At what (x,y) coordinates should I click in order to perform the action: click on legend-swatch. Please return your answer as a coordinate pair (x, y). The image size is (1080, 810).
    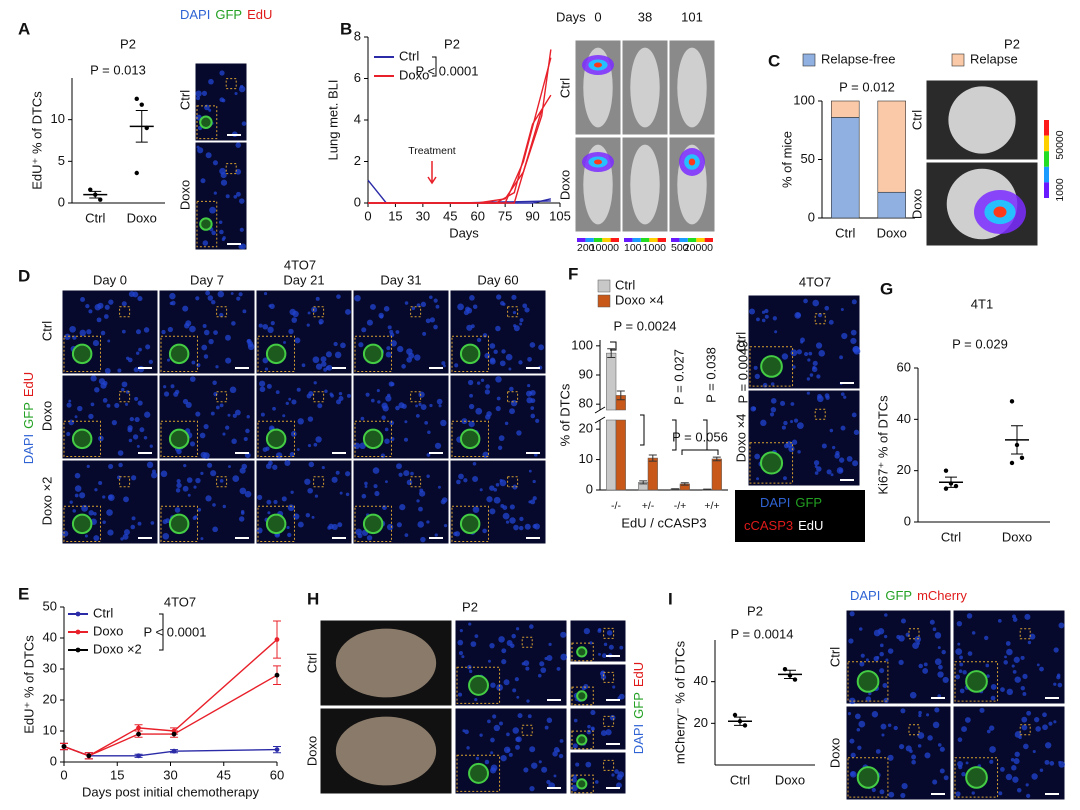
    Looking at the image, I should click on (604, 286).